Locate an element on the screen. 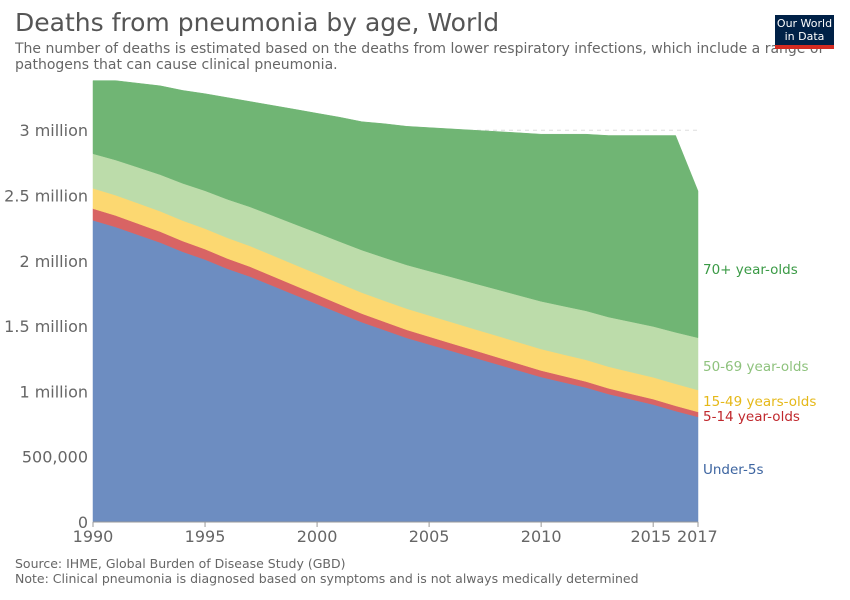 Image resolution: width=850 pixels, height=600 pixels. owid-logo-line-2: in Data is located at coordinates (804, 36).